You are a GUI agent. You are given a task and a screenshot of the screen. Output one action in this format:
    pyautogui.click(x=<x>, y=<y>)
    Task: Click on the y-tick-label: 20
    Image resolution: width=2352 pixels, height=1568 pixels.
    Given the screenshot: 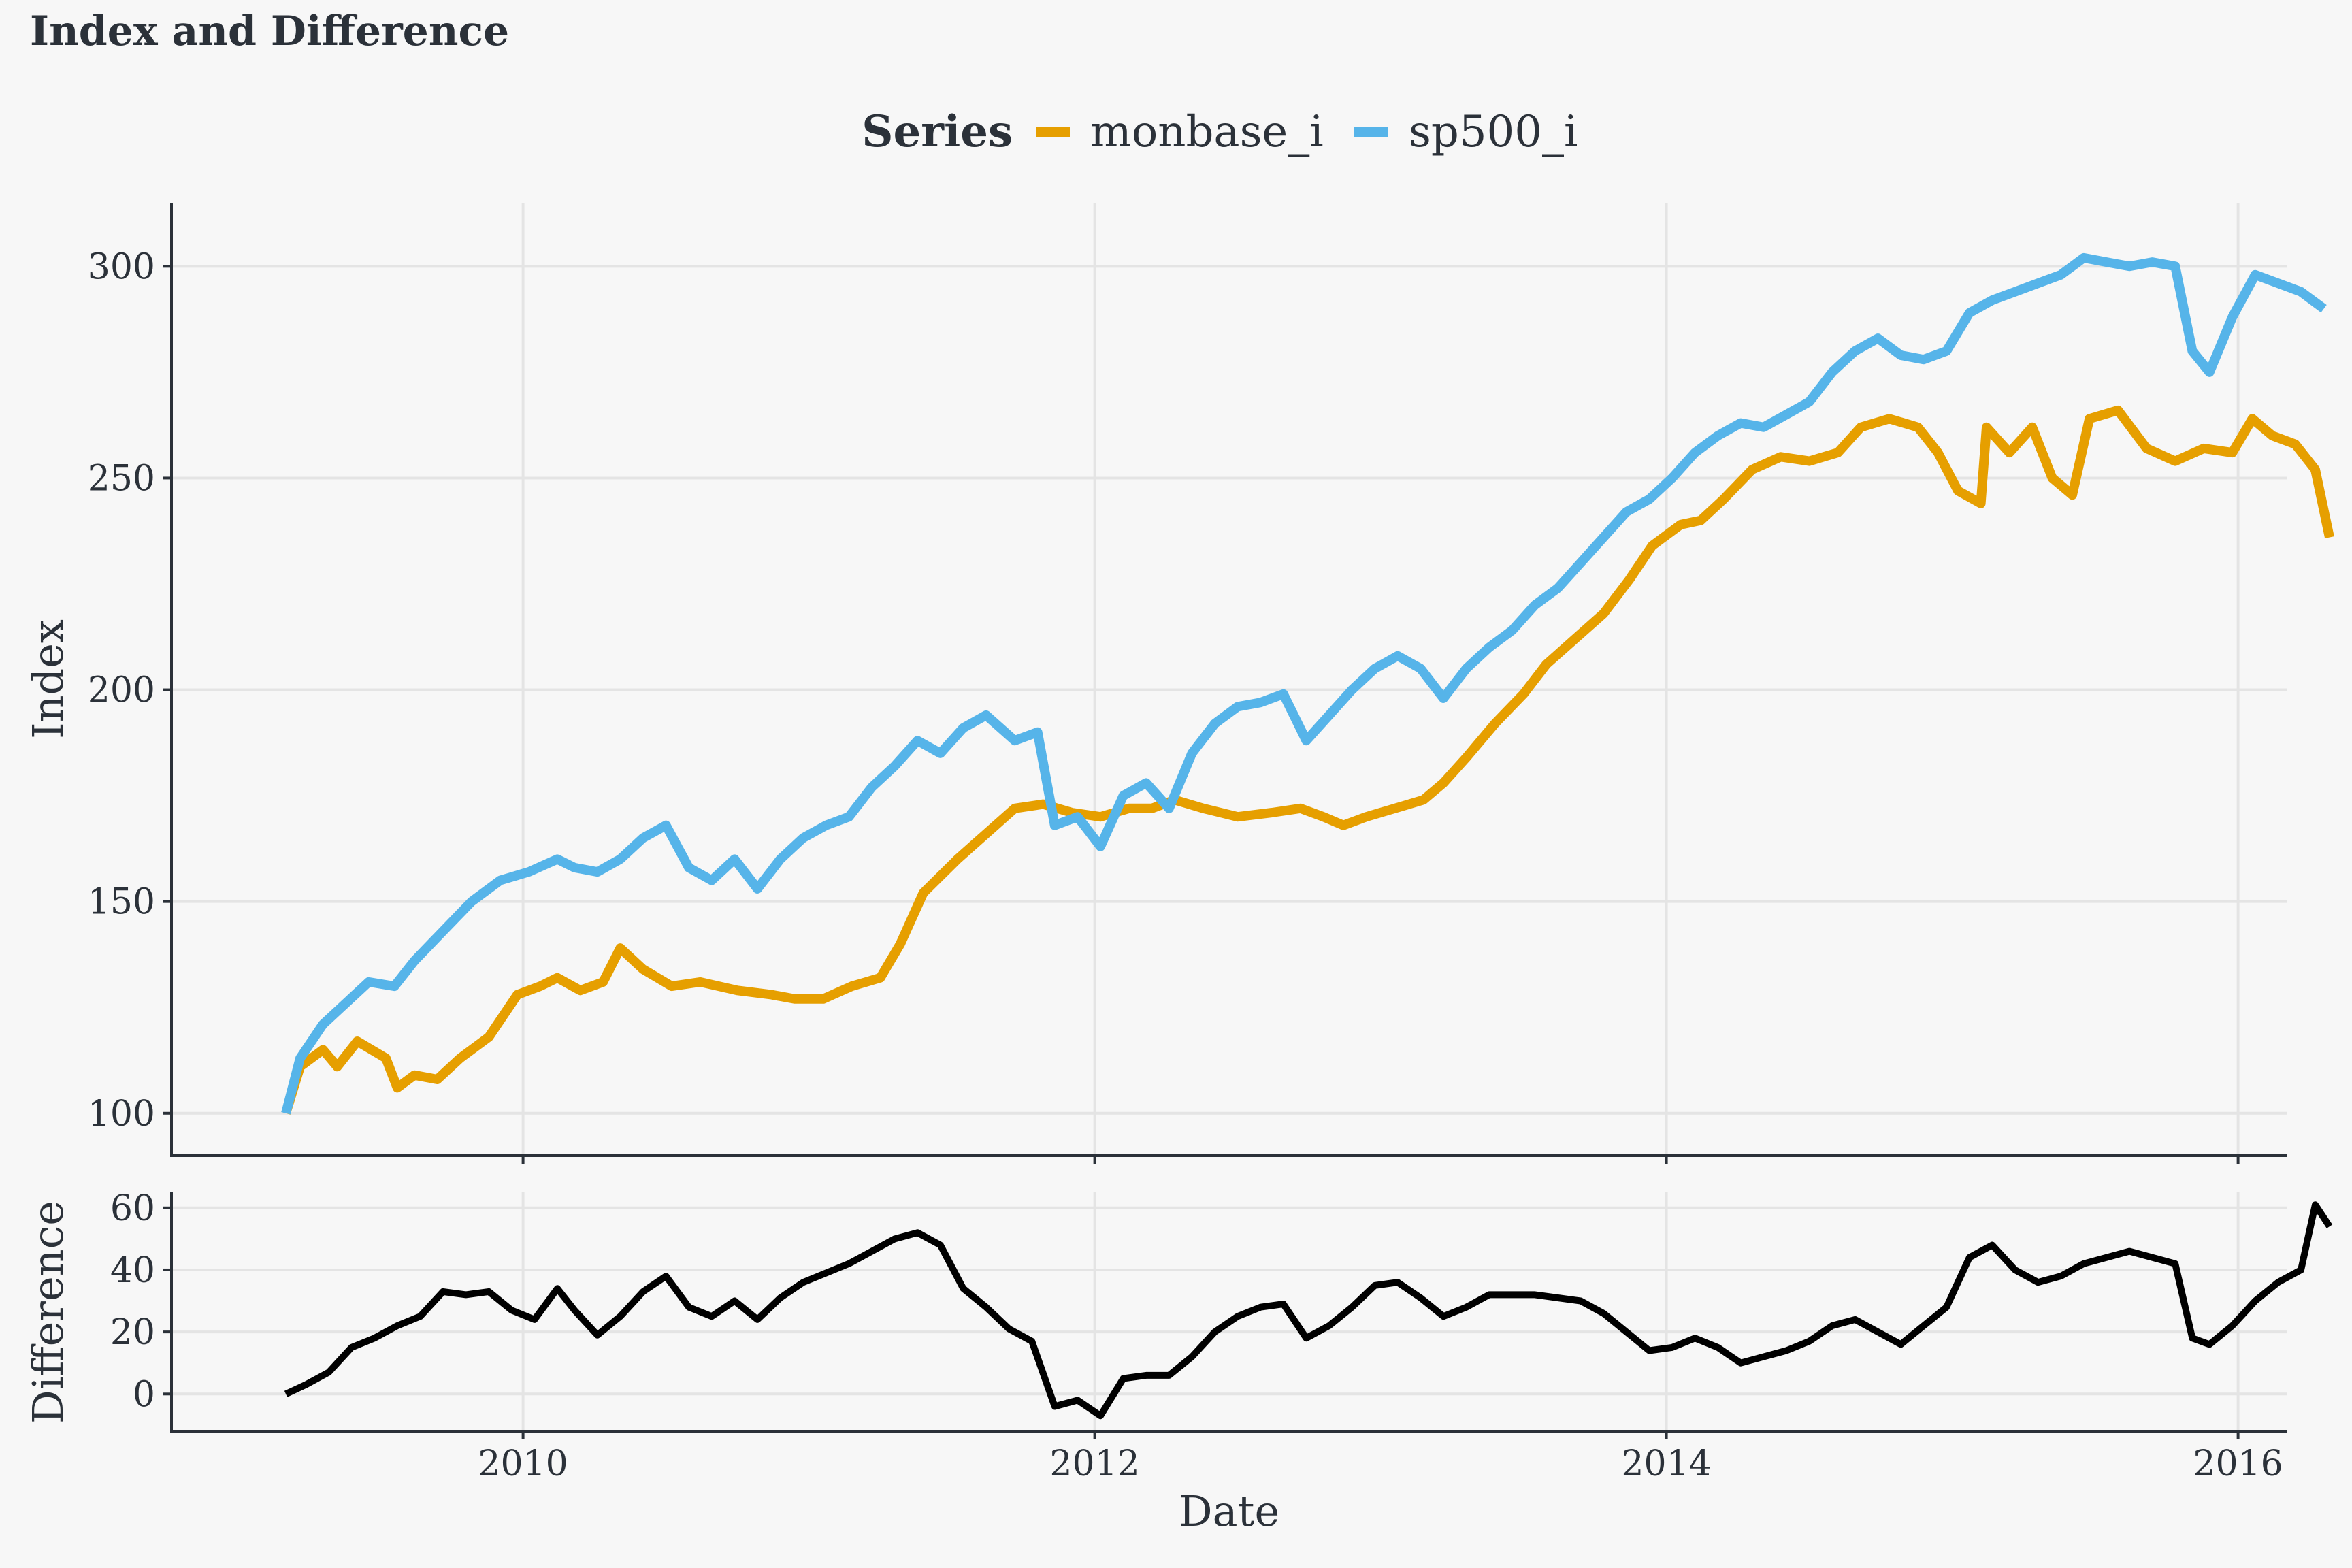 What is the action you would take?
    pyautogui.click(x=132, y=1332)
    